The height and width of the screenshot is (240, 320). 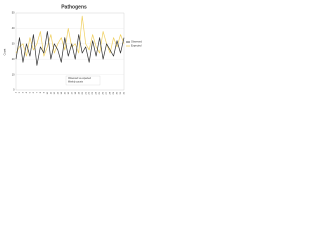 What do you see at coordinates (111, 92) in the screenshot?
I see `x-tick-label: 28` at bounding box center [111, 92].